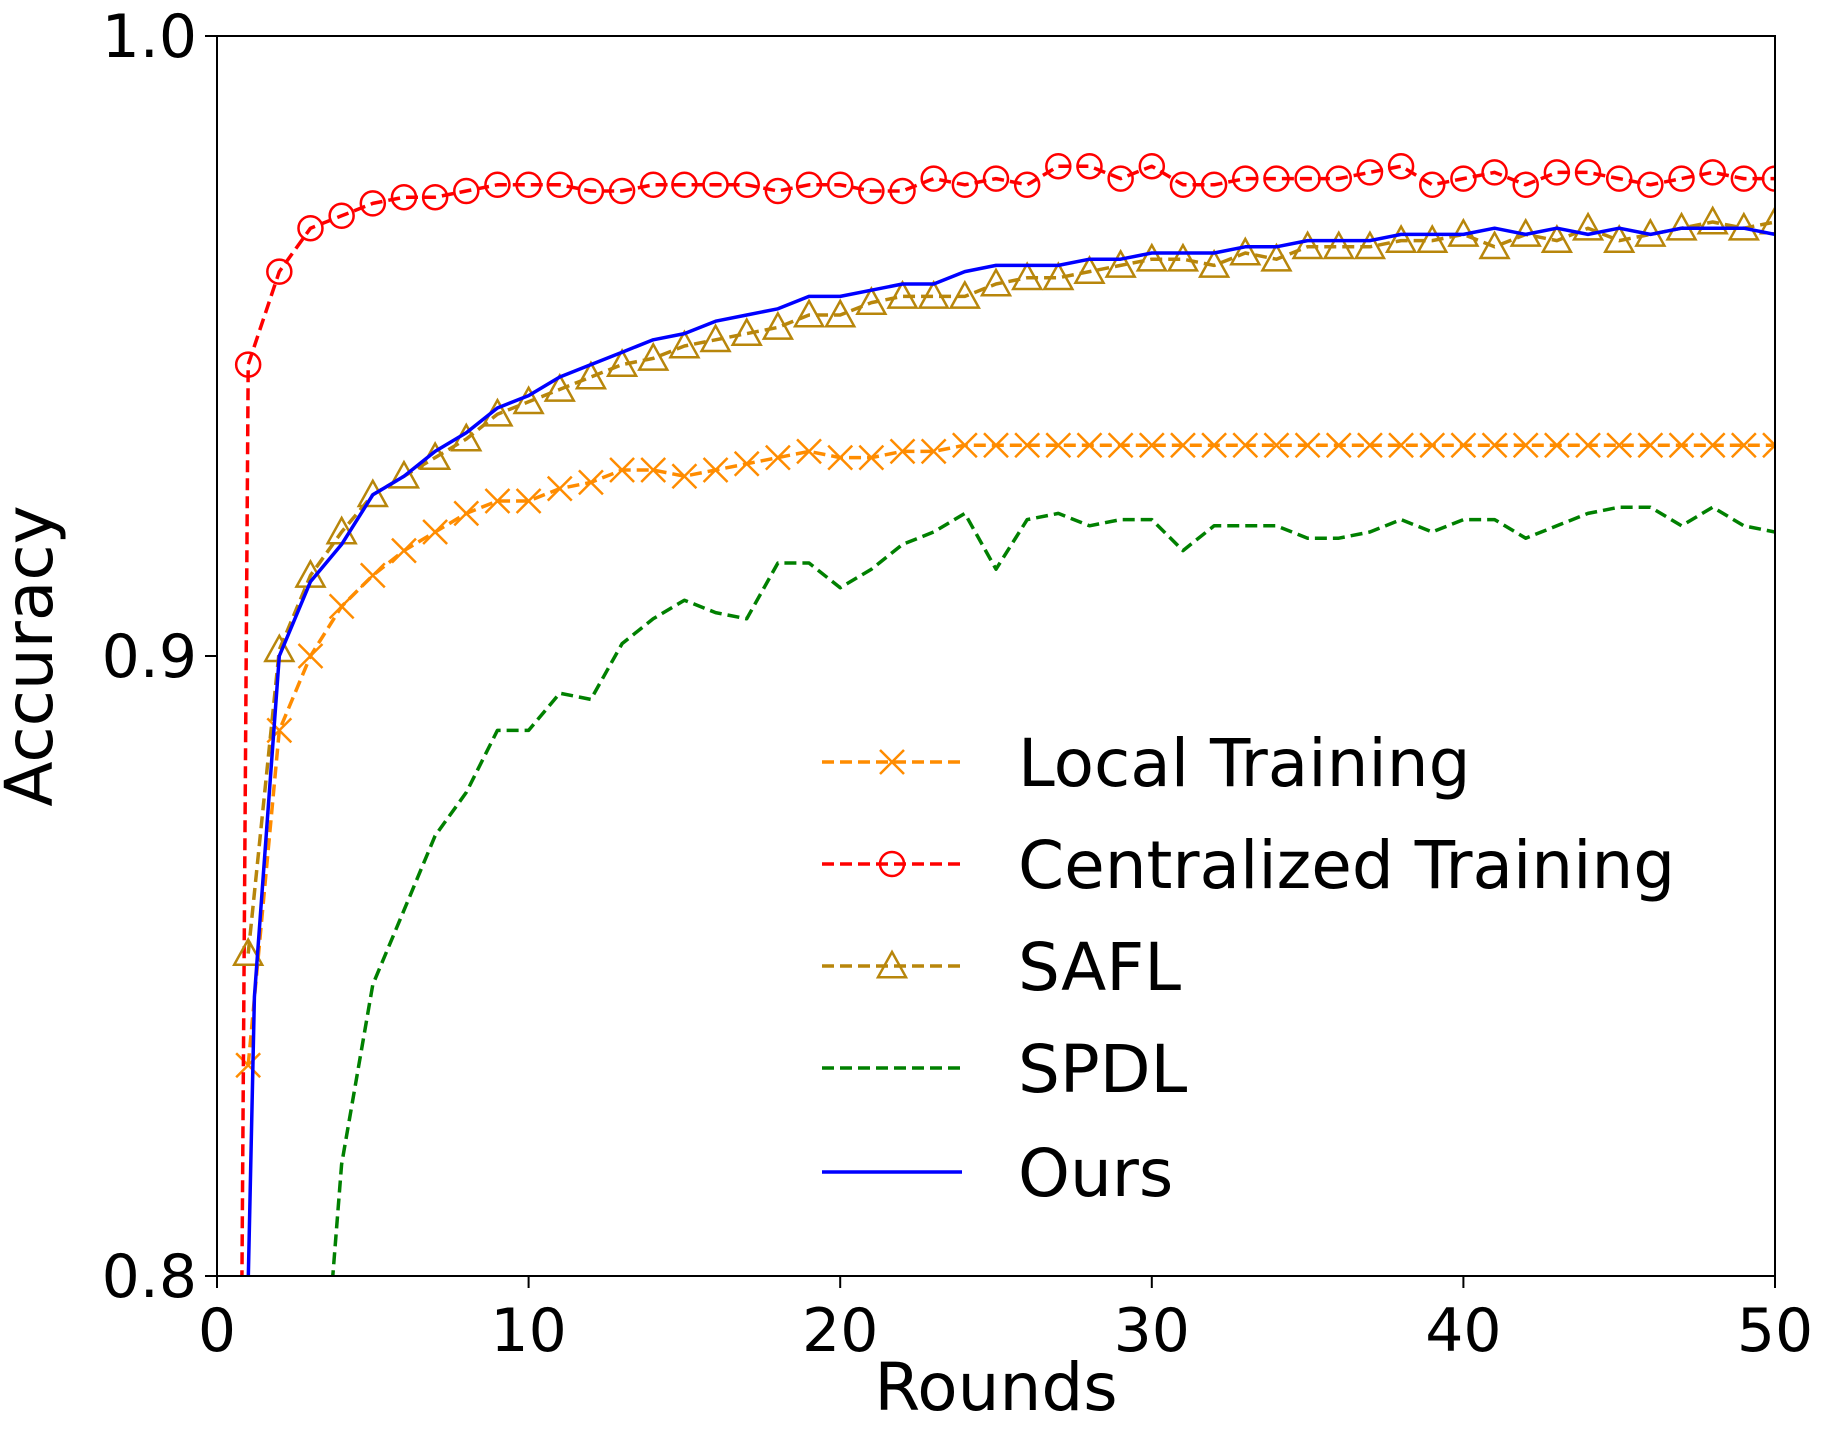  What do you see at coordinates (997, 1173) in the screenshot?
I see `legend-item: Ours` at bounding box center [997, 1173].